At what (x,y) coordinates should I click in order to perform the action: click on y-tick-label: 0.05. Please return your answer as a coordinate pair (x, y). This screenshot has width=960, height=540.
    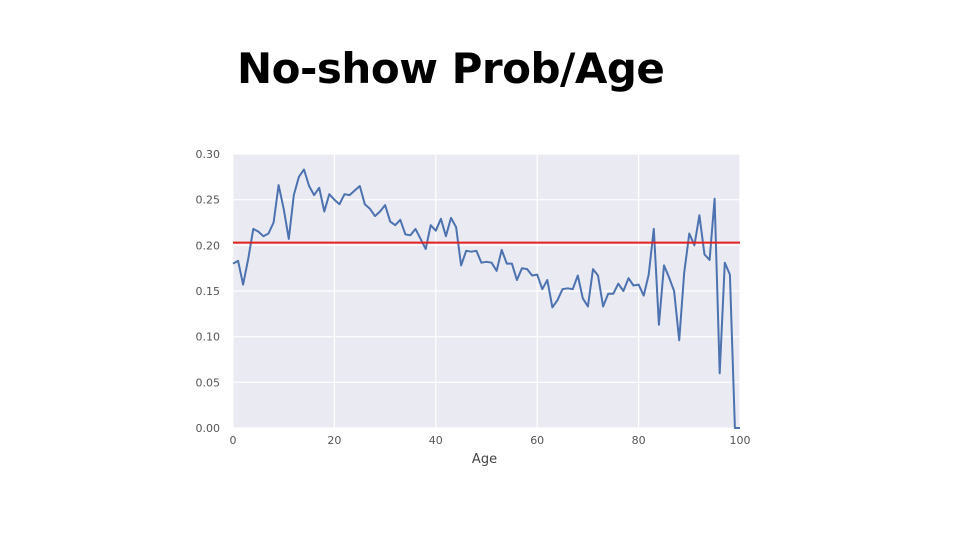
    Looking at the image, I should click on (208, 382).